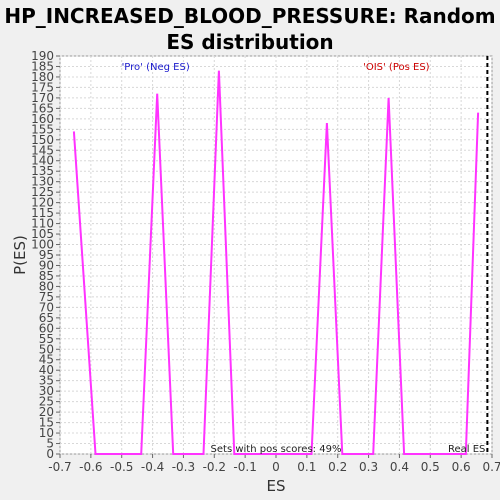 This screenshot has width=500, height=500. I want to click on y-tick-label: 35, so click(46, 381).